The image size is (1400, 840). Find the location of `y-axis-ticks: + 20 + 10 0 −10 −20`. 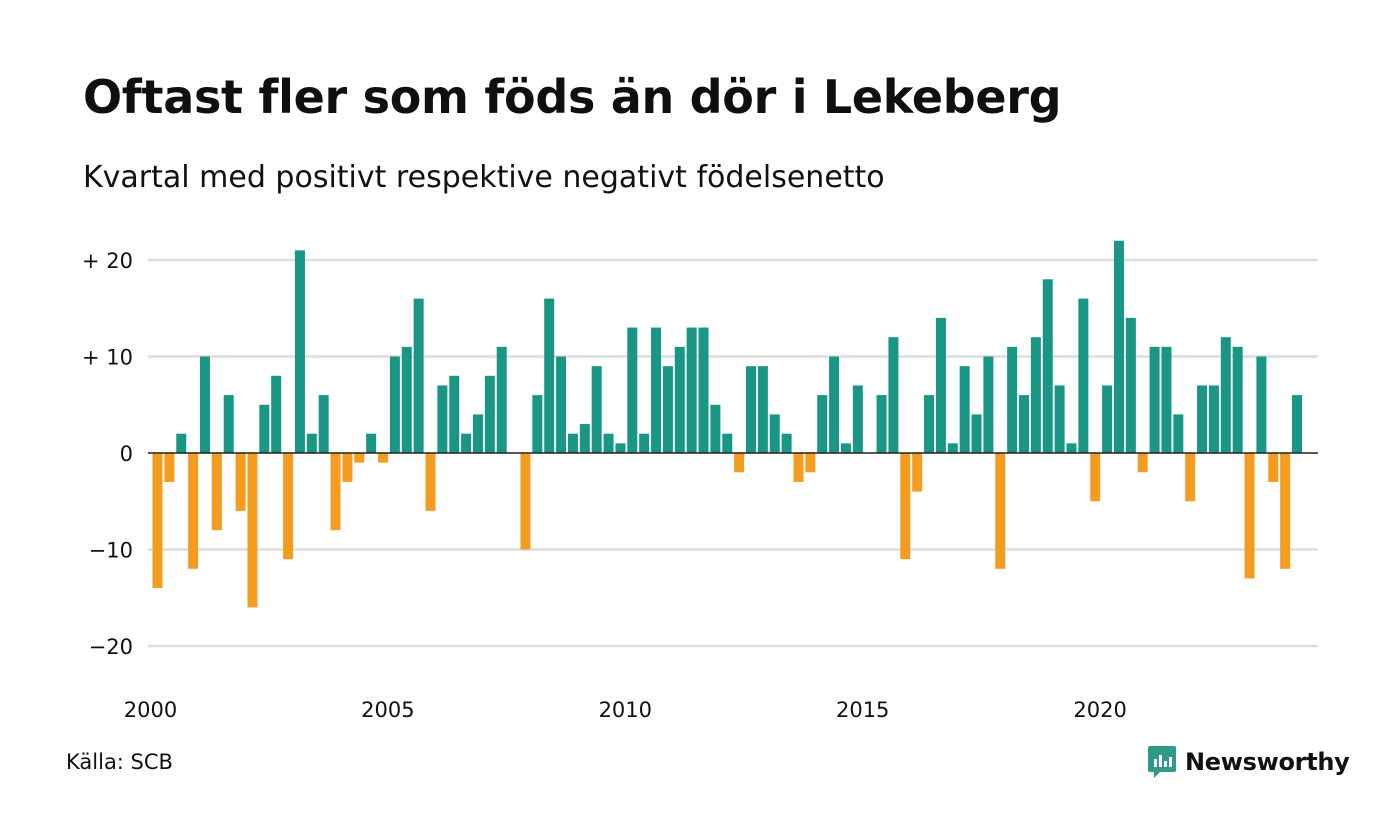

y-axis-ticks: + 20 + 10 0 −10 −20 is located at coordinates (107, 454).